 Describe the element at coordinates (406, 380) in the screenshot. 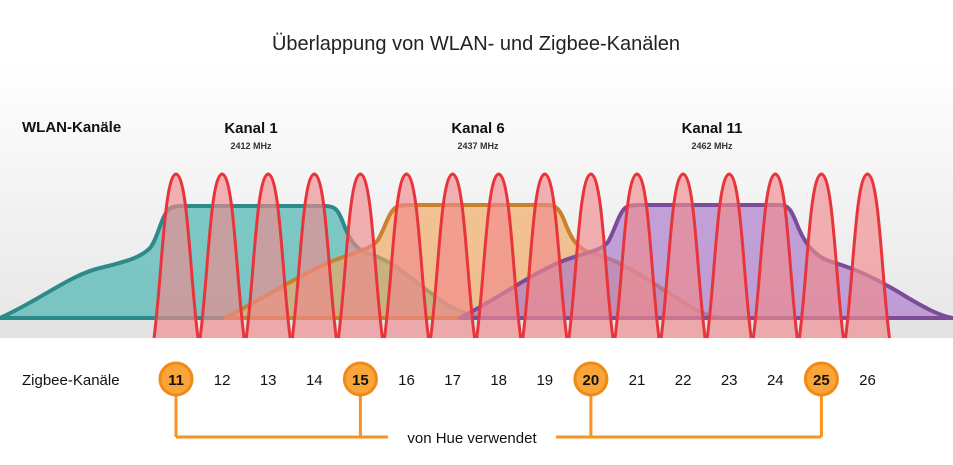

I see `zigbee-channel-16: 16` at that location.